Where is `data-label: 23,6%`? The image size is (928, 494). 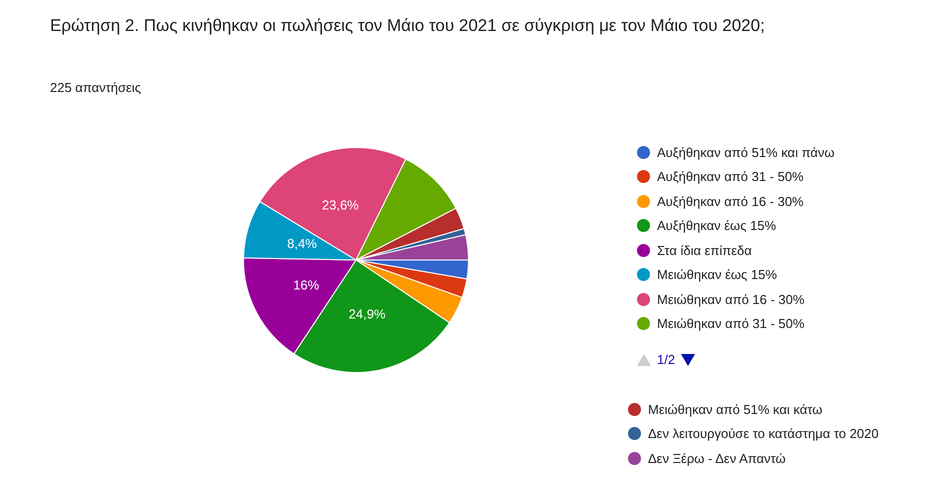
data-label: 23,6% is located at coordinates (341, 205).